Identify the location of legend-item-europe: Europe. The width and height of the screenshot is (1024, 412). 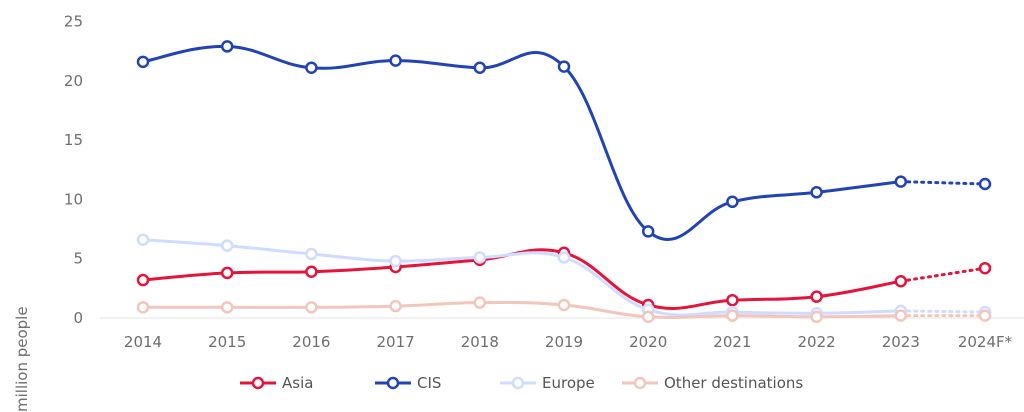
(547, 383).